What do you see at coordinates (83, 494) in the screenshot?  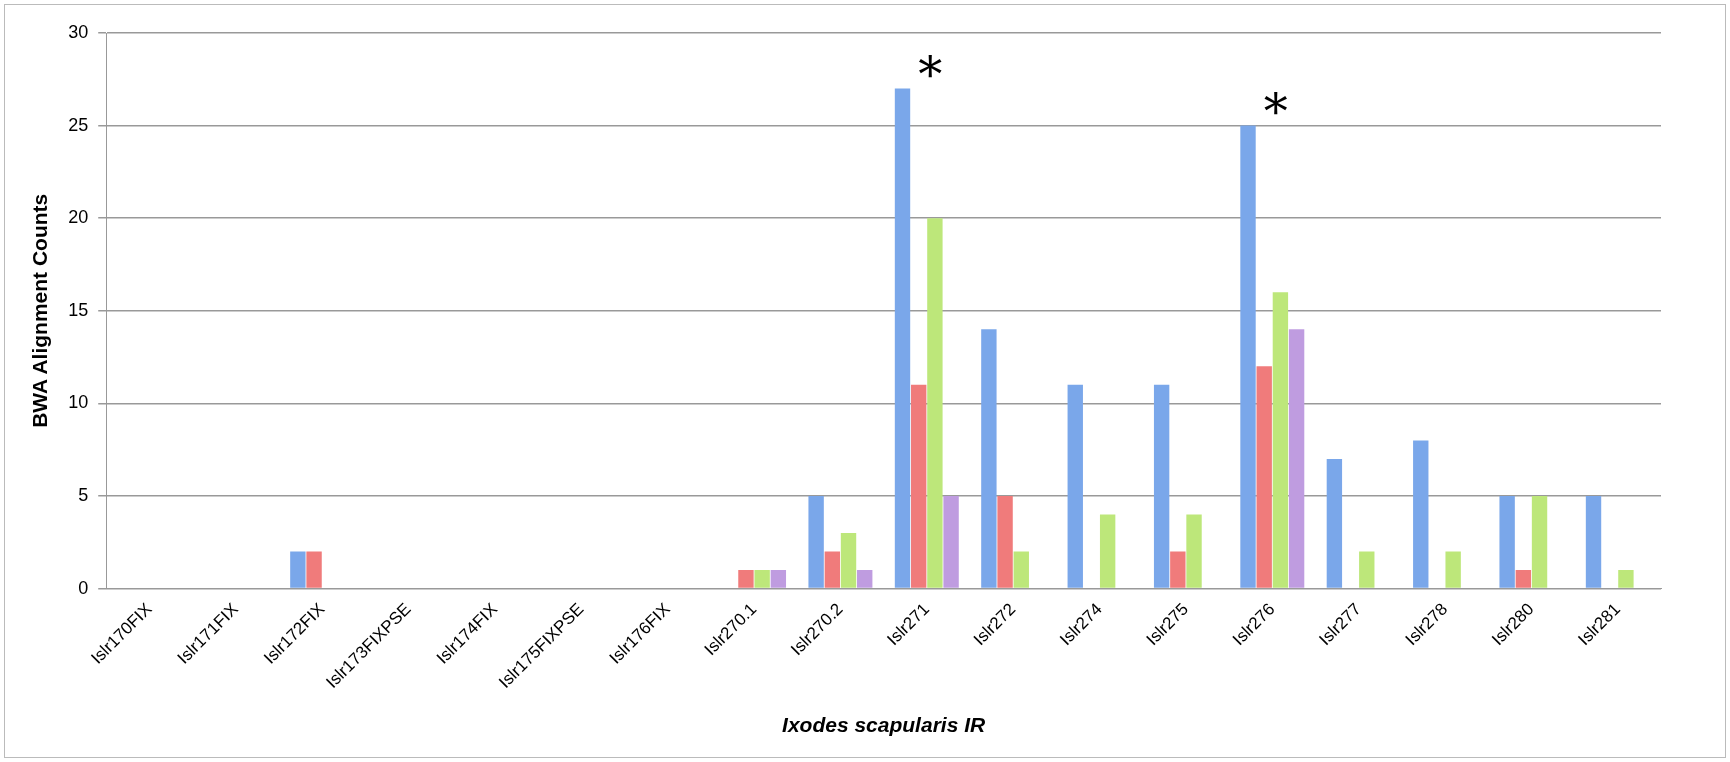 I see `y-tick-label: 5` at bounding box center [83, 494].